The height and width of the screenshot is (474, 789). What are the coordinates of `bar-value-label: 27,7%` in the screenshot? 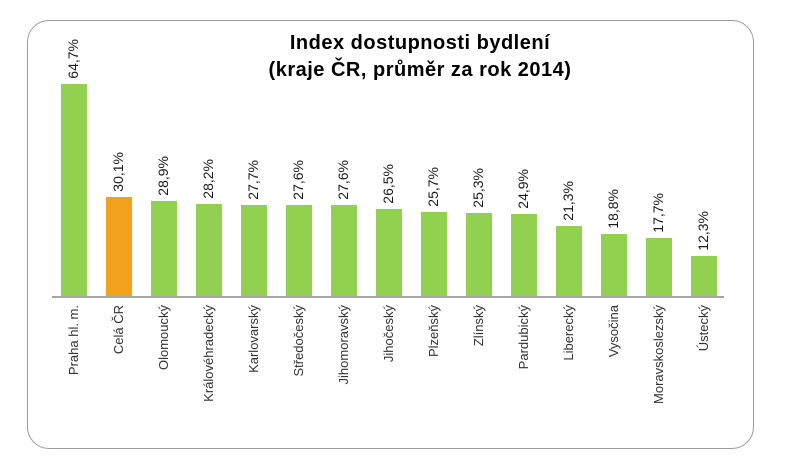 It's located at (253, 180).